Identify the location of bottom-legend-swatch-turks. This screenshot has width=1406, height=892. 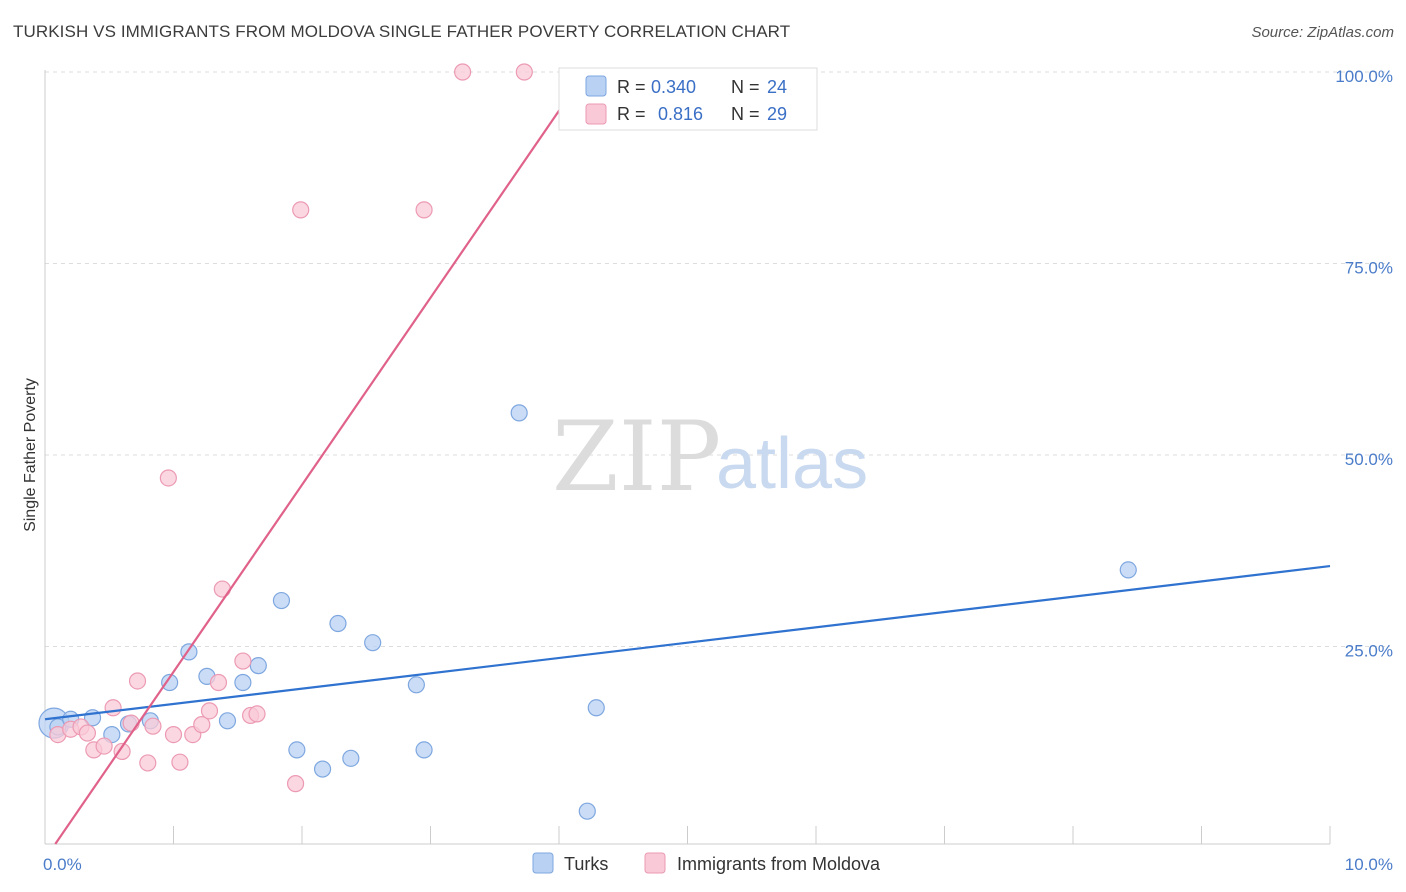
(543, 863).